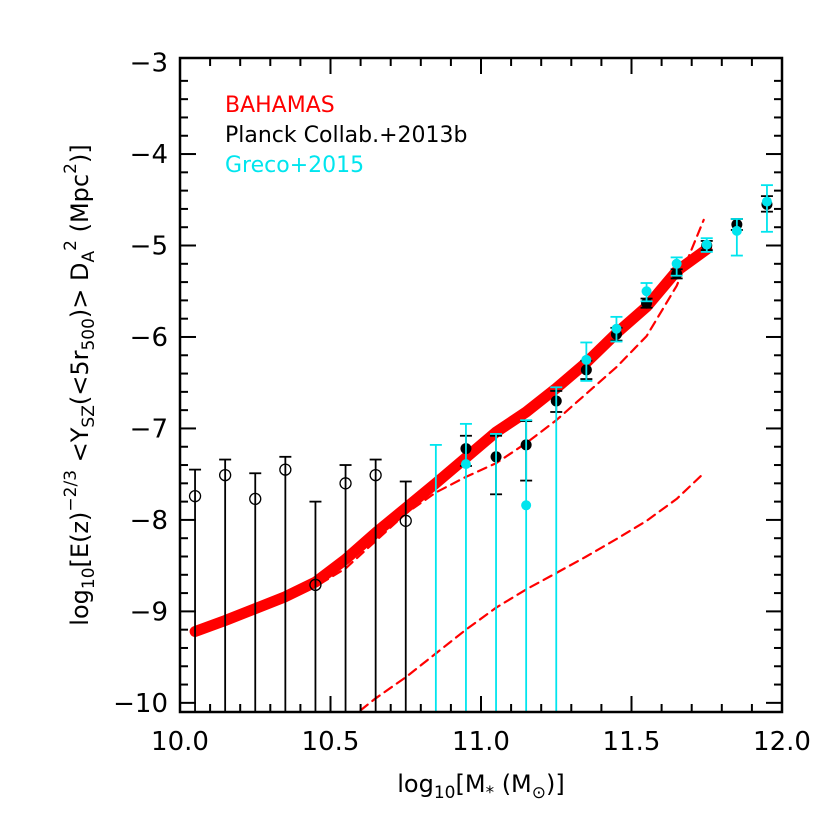 The image size is (826, 826). I want to click on y-axis-title: log10[E(z)−2/3 <YSZ(<5r500)> DA2 (Mpc2)], so click(80, 384).